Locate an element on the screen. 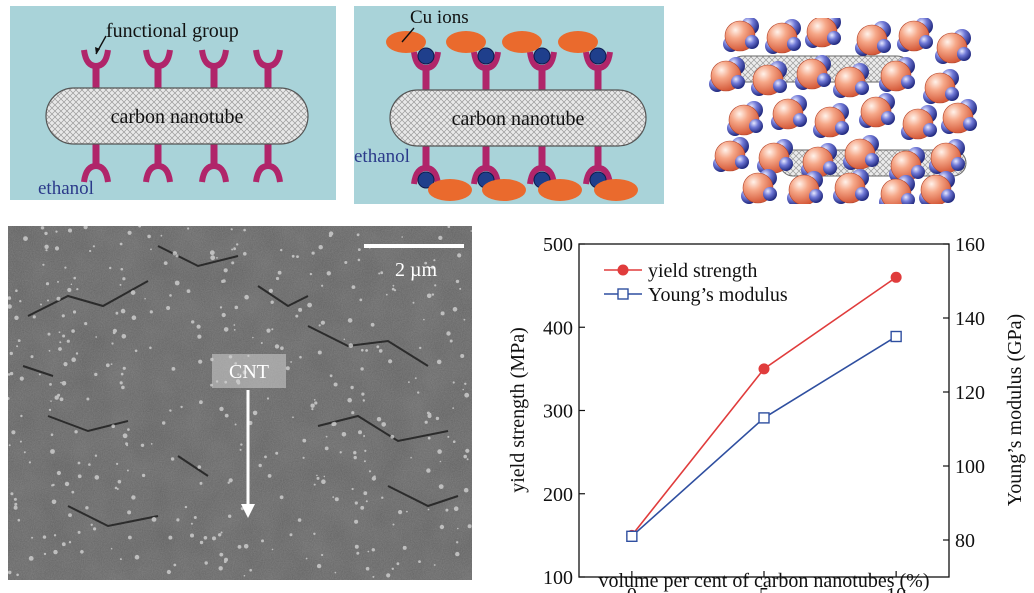  functional-group-label: functional group is located at coordinates (172, 31).